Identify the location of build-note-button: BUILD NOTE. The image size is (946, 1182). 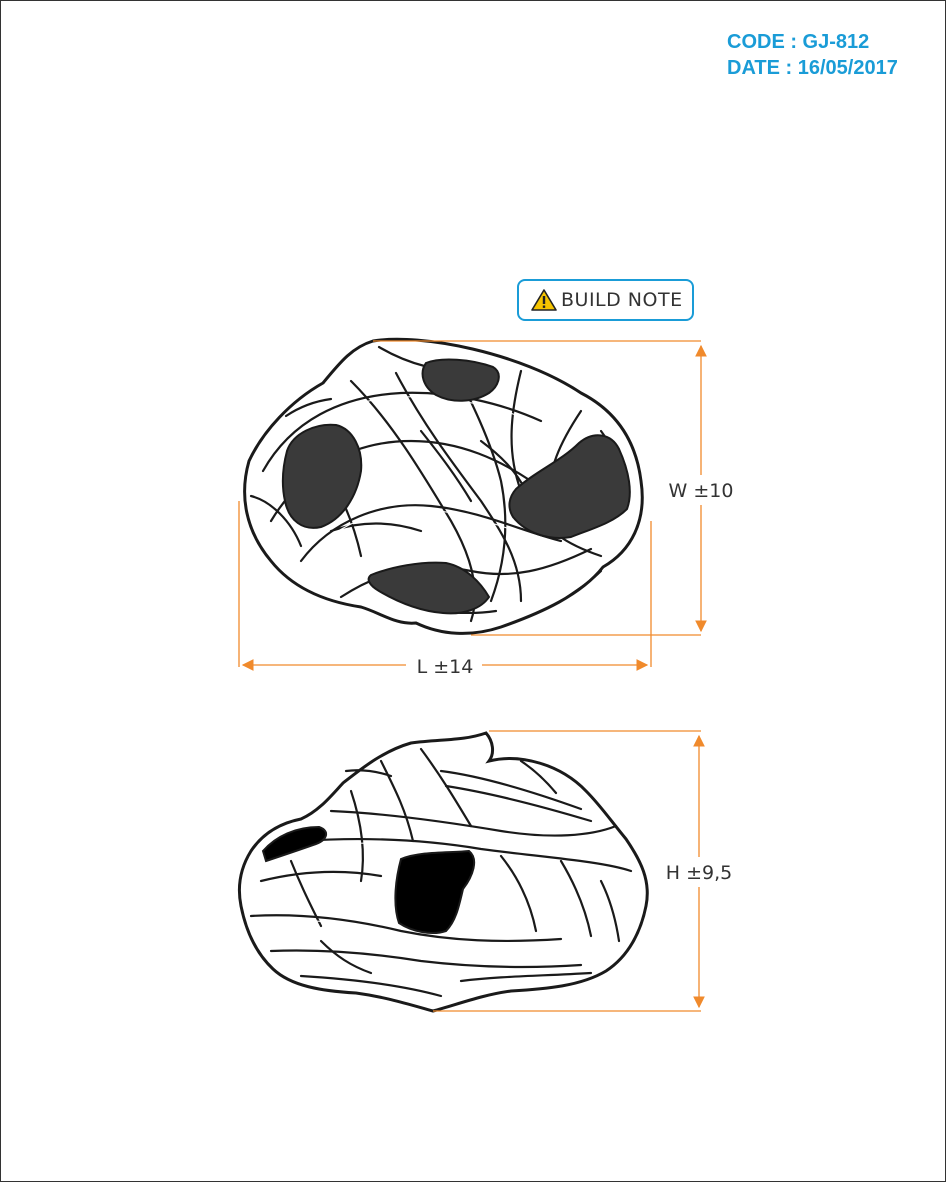
(605, 300).